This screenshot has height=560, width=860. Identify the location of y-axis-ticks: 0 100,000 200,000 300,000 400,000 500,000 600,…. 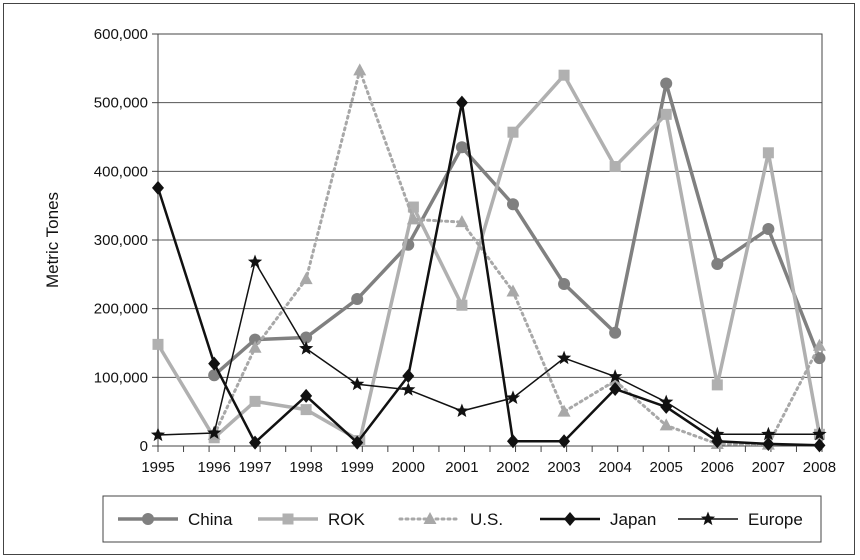
(126, 240).